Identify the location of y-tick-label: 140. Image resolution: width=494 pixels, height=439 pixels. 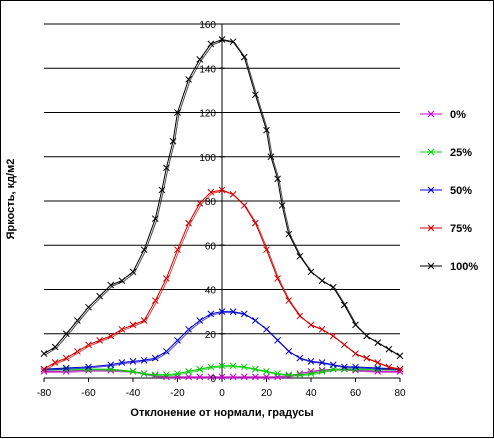
(207, 69).